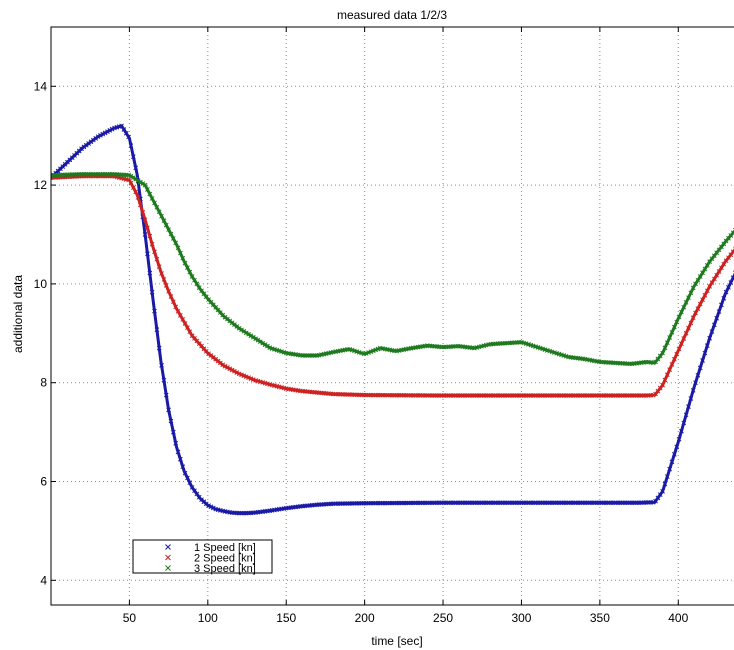 The width and height of the screenshot is (734, 650). I want to click on legend-marker, so click(168, 568).